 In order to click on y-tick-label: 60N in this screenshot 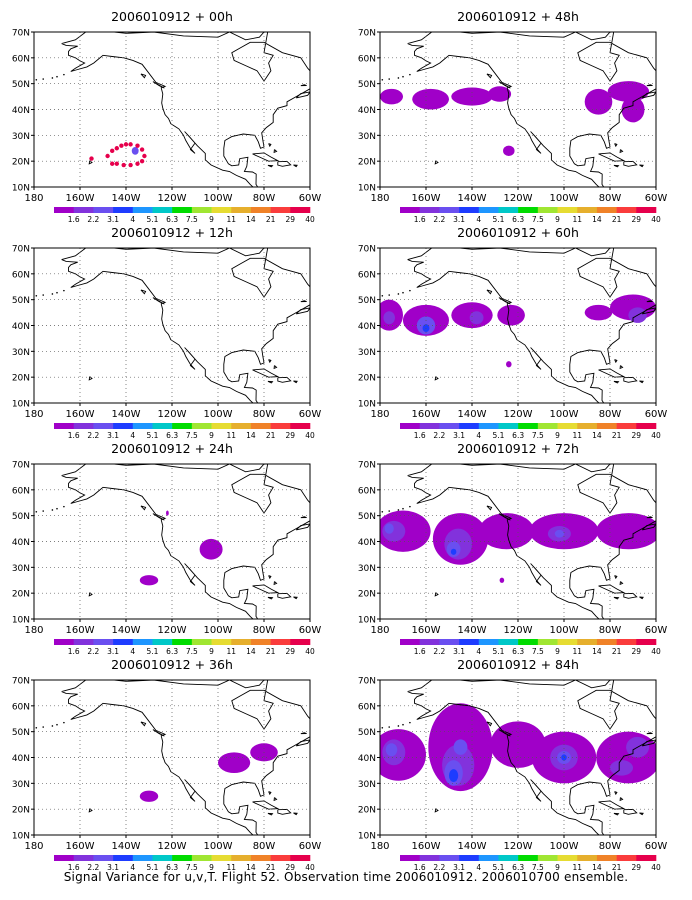, I will do `click(367, 275)`.